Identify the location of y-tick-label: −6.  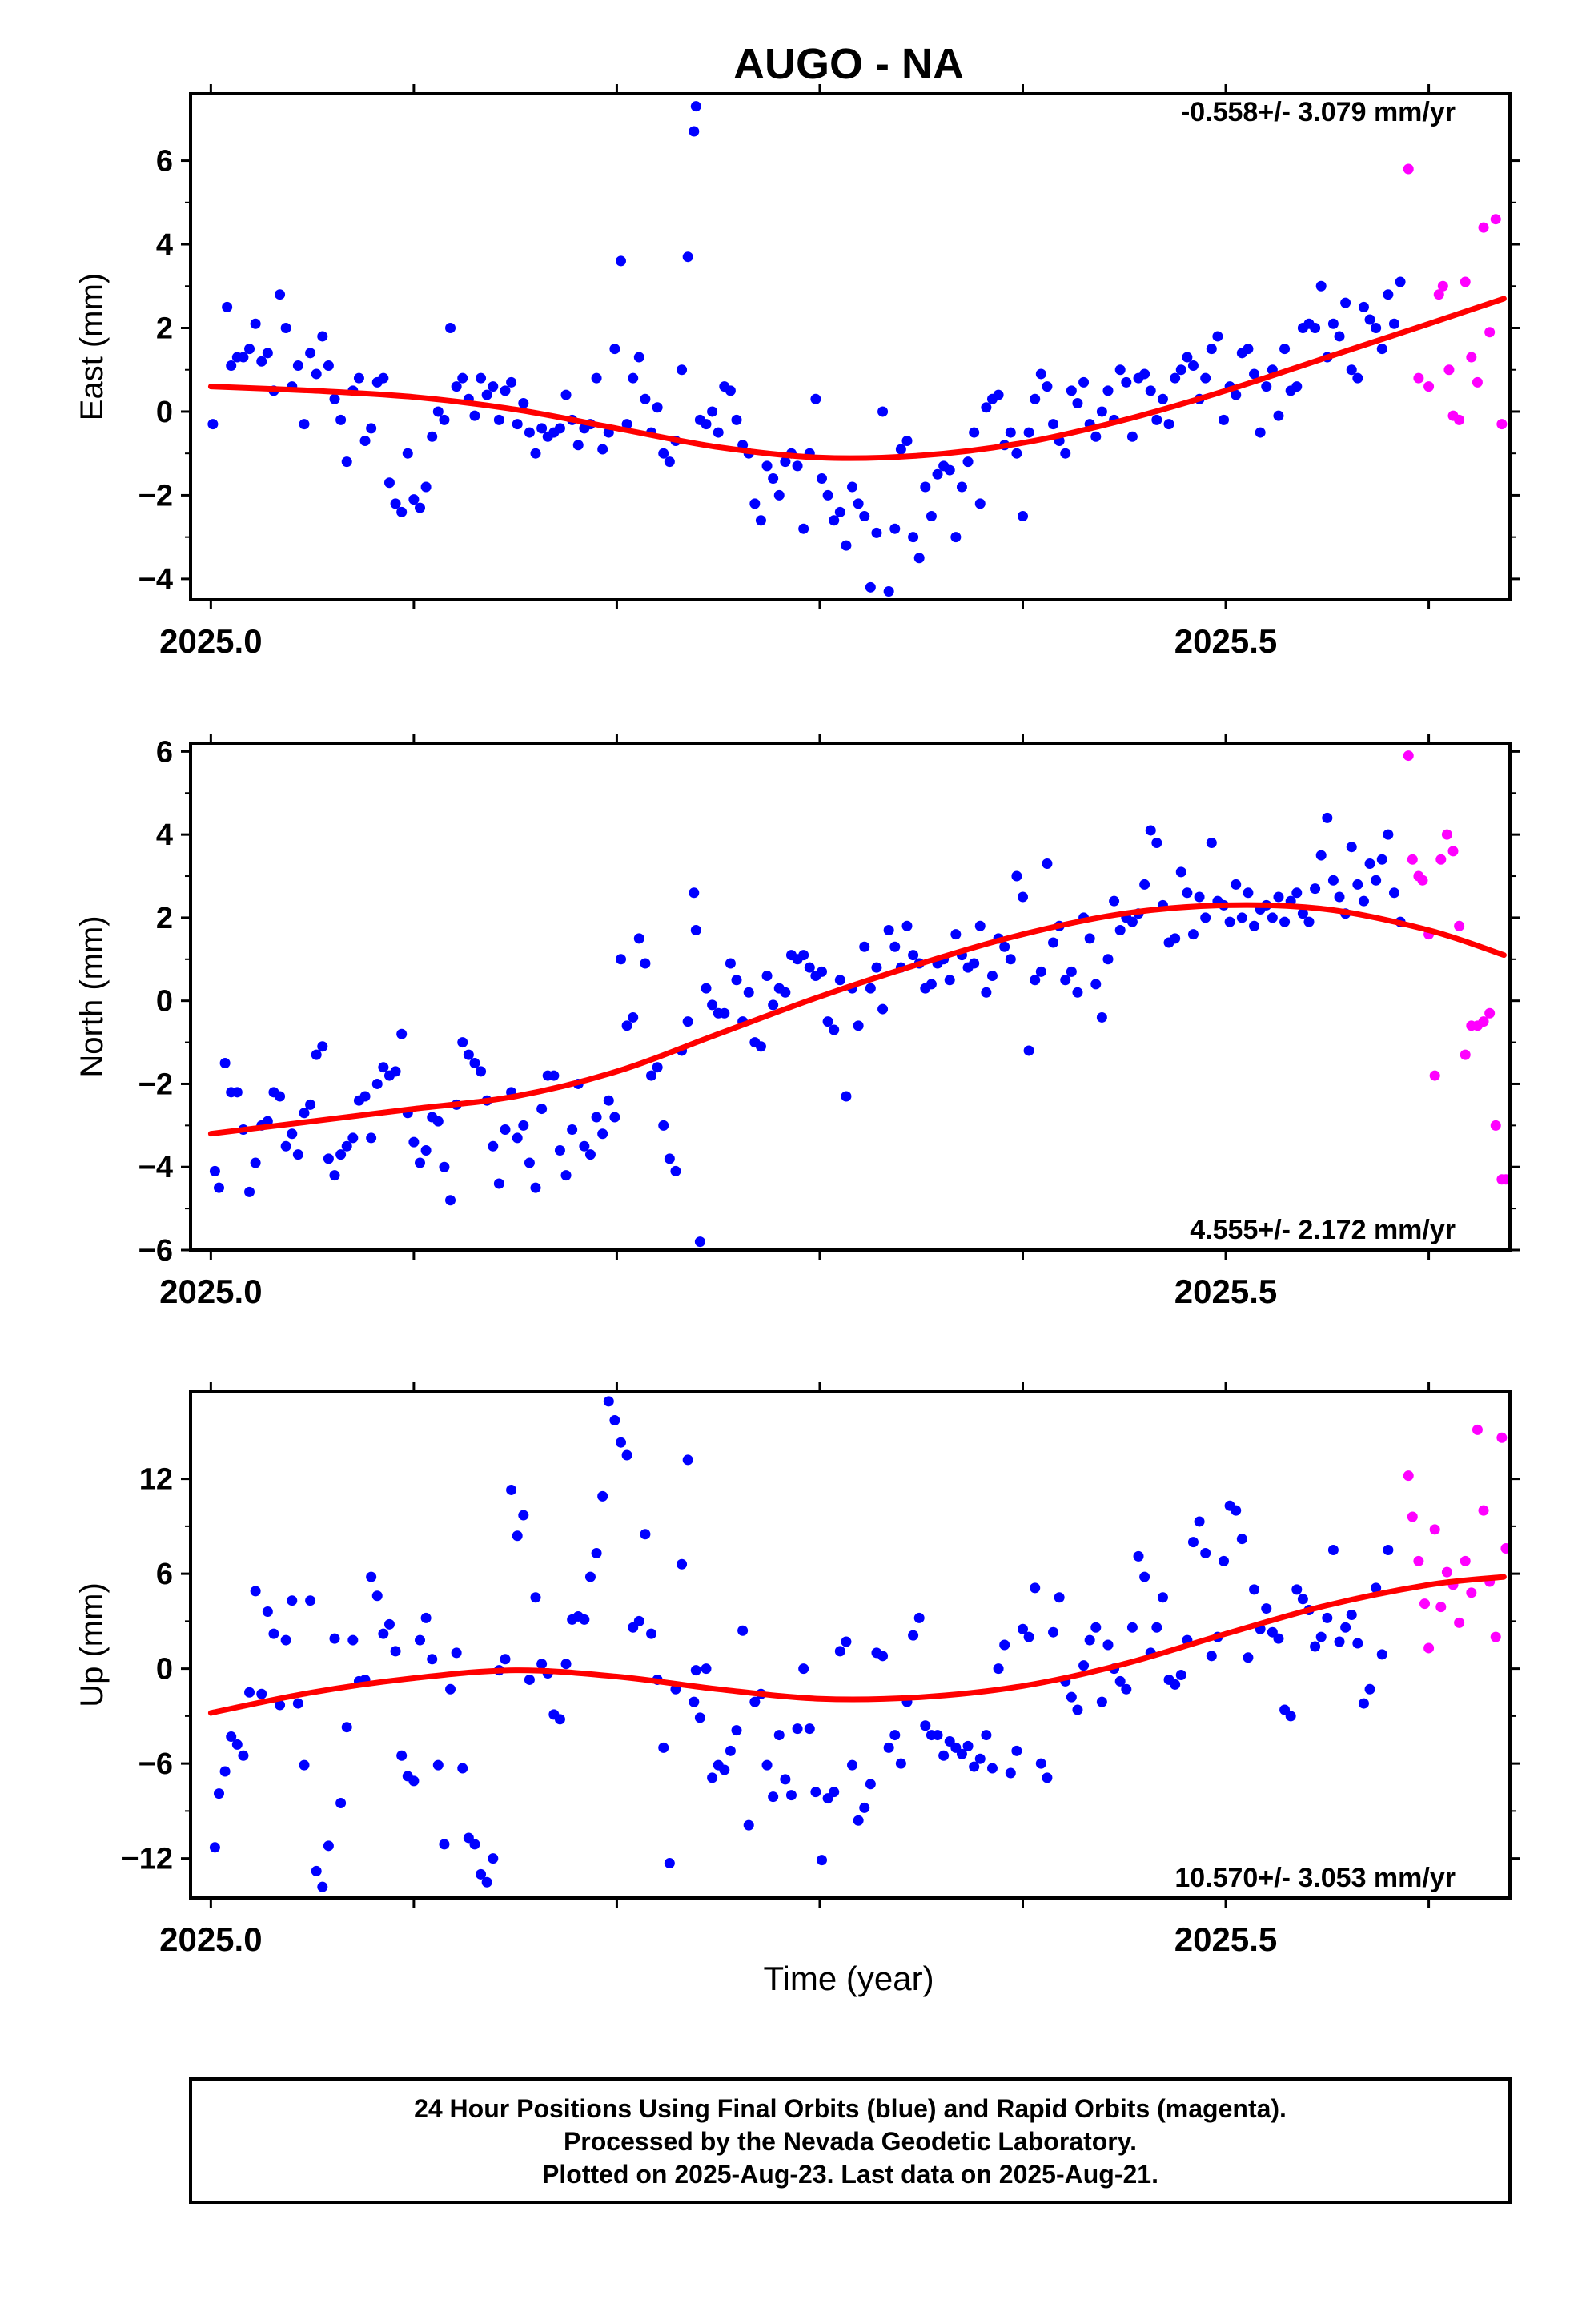
(156, 1764).